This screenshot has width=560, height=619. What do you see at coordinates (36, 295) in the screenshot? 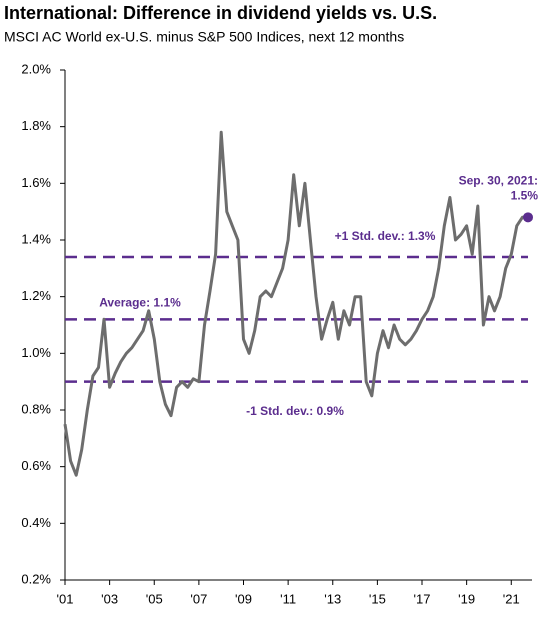
I see `y-tick-label: 1.2%` at bounding box center [36, 295].